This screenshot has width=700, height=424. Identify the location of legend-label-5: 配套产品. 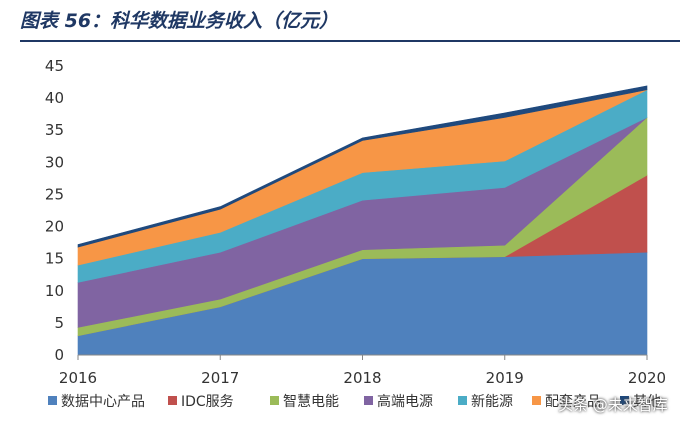
(573, 402).